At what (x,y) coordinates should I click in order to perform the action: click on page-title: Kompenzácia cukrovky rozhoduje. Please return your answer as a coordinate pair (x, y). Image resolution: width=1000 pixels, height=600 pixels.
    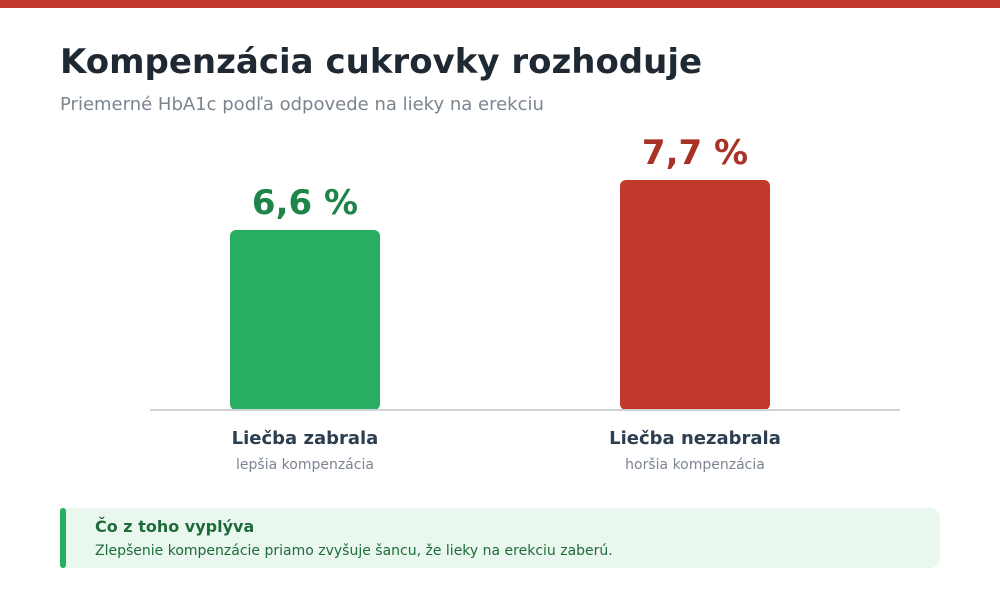
    Looking at the image, I should click on (381, 62).